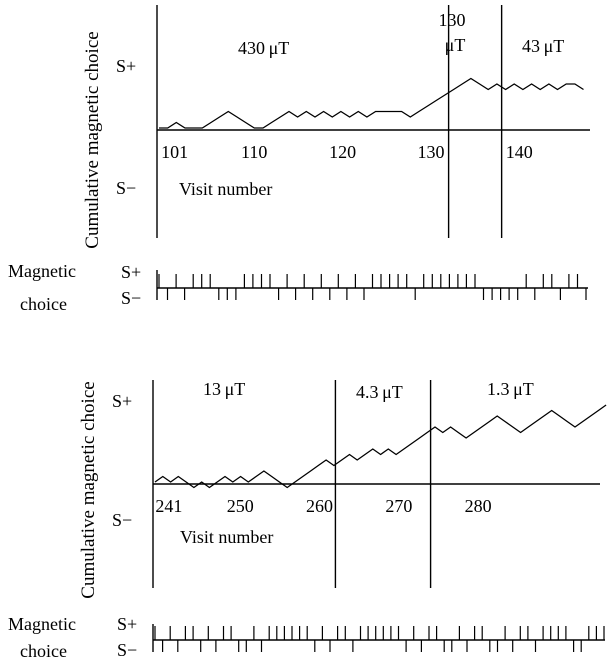 The width and height of the screenshot is (613, 663). Describe the element at coordinates (240, 506) in the screenshot. I see `panel-2-tick-label-250: 250` at that location.